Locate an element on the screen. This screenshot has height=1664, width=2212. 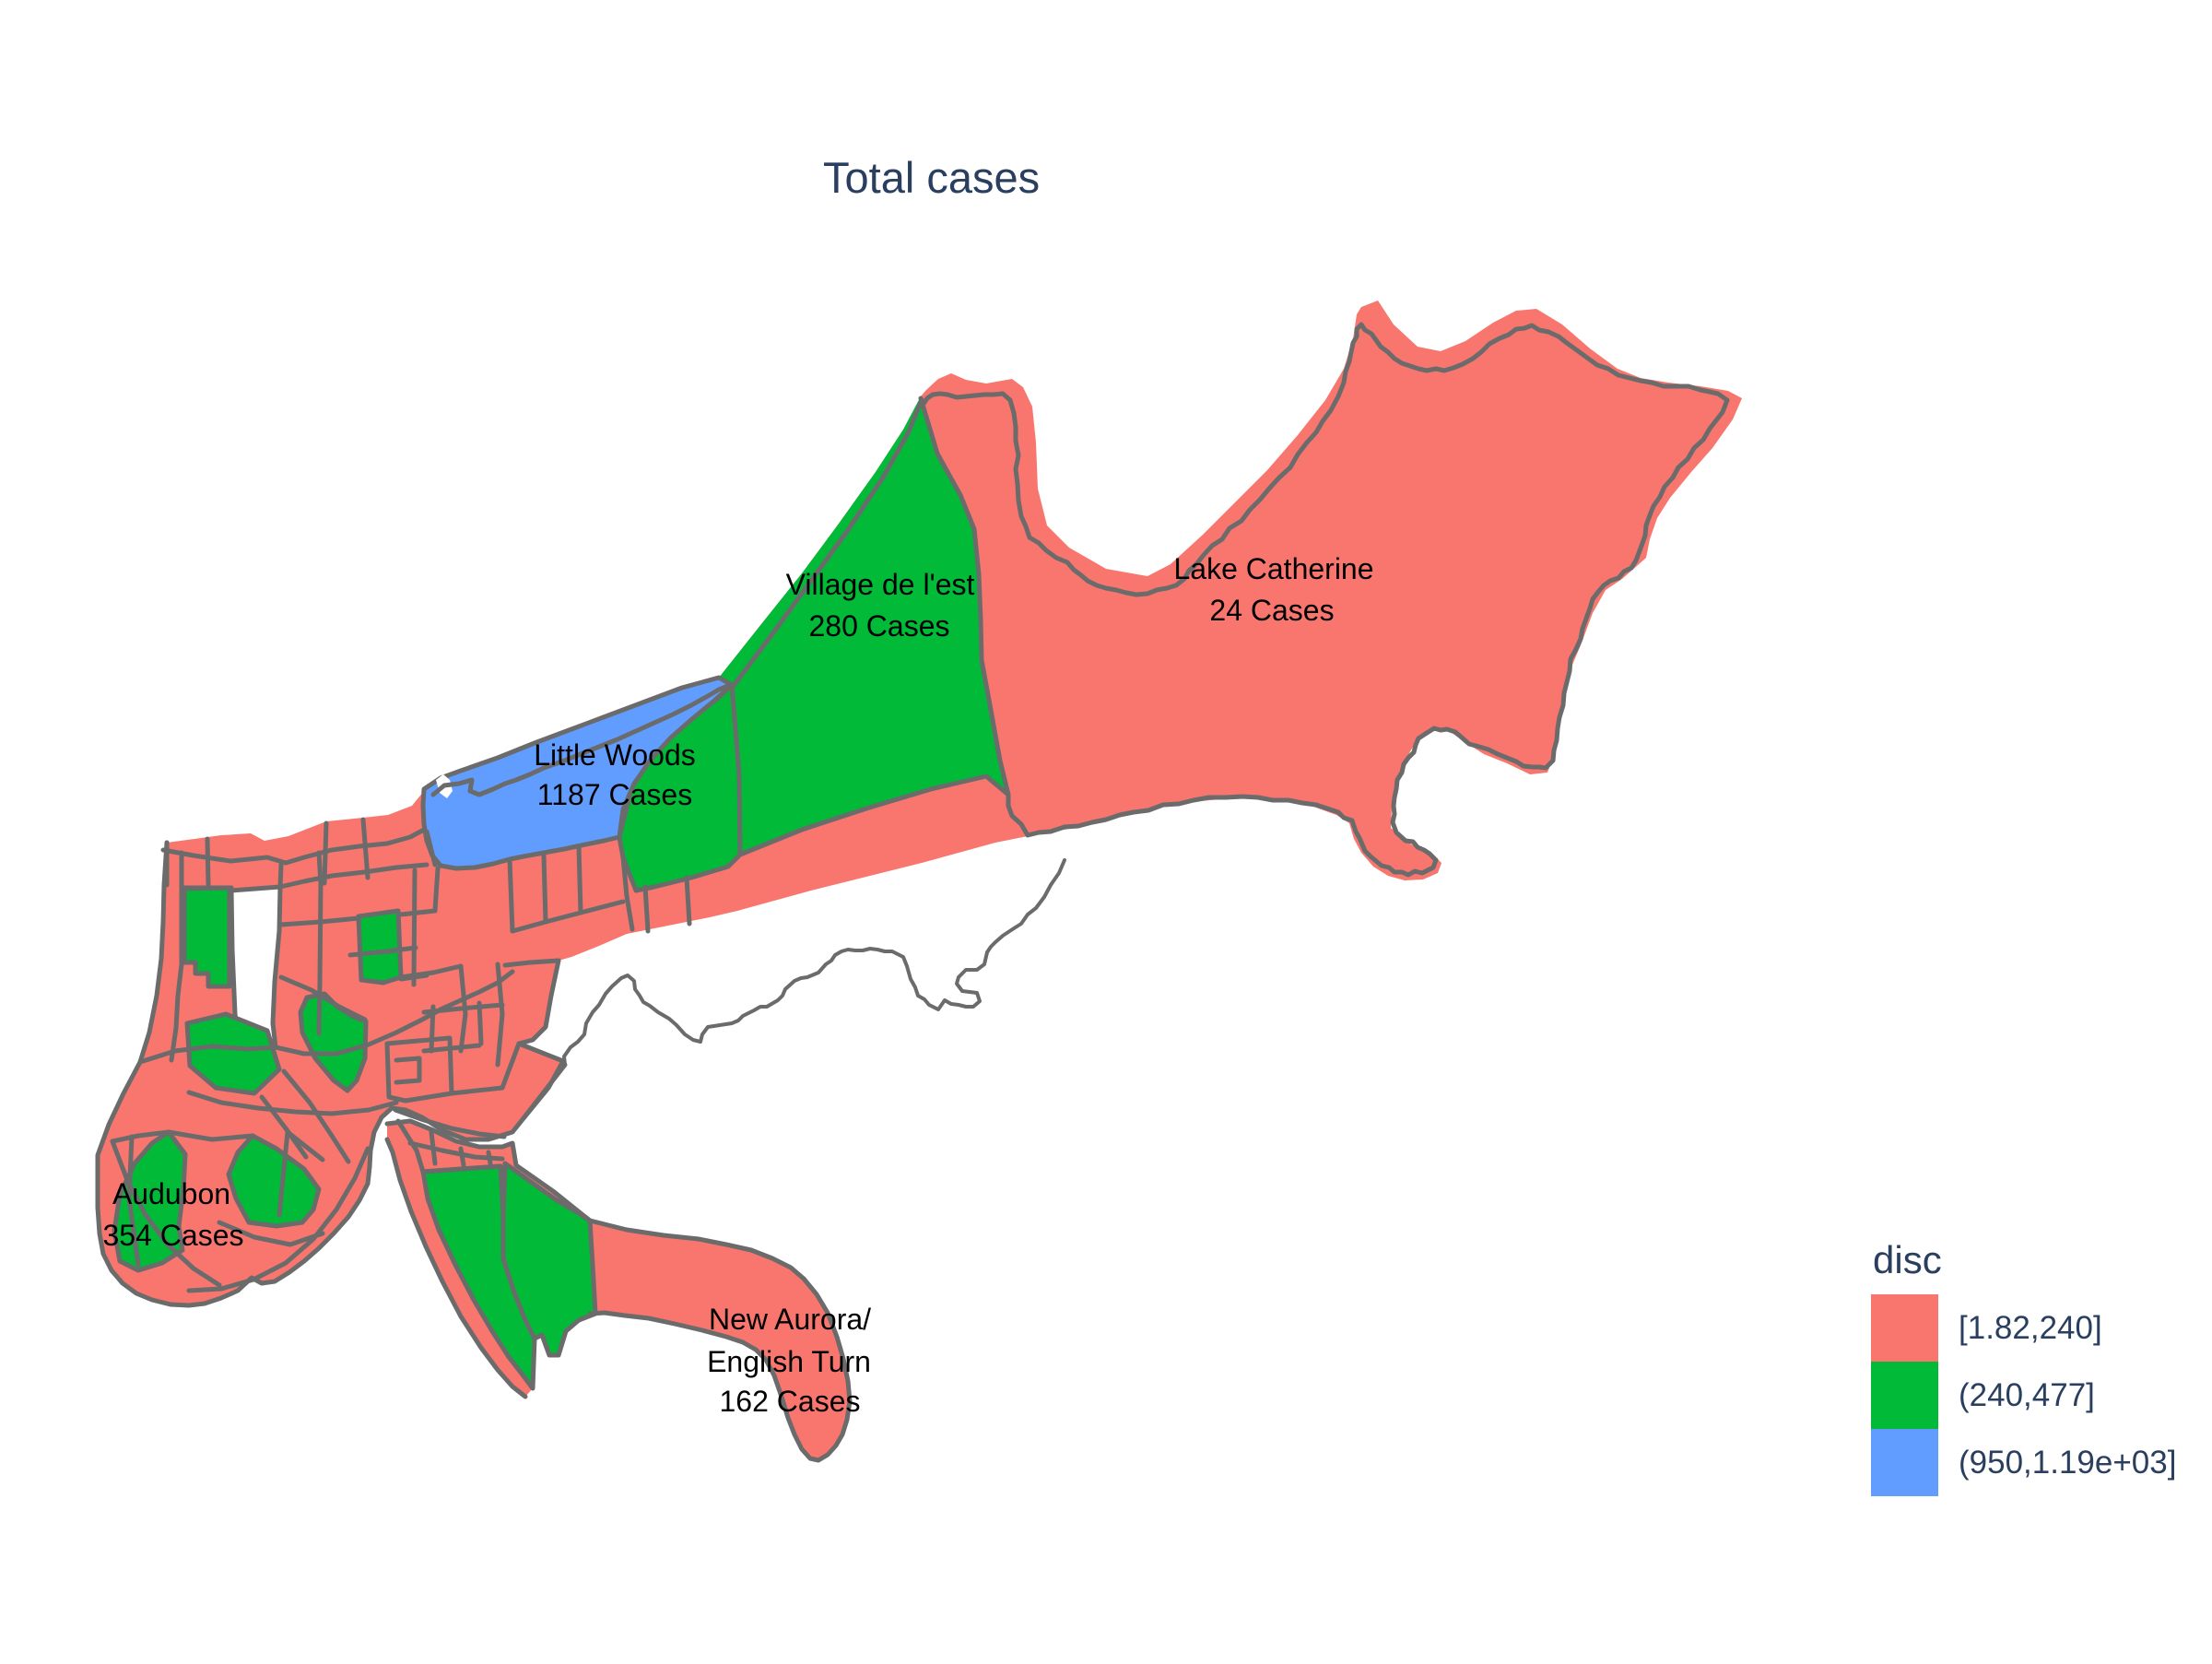
svg-text: Lake Catherine is located at coordinates (1273, 568).